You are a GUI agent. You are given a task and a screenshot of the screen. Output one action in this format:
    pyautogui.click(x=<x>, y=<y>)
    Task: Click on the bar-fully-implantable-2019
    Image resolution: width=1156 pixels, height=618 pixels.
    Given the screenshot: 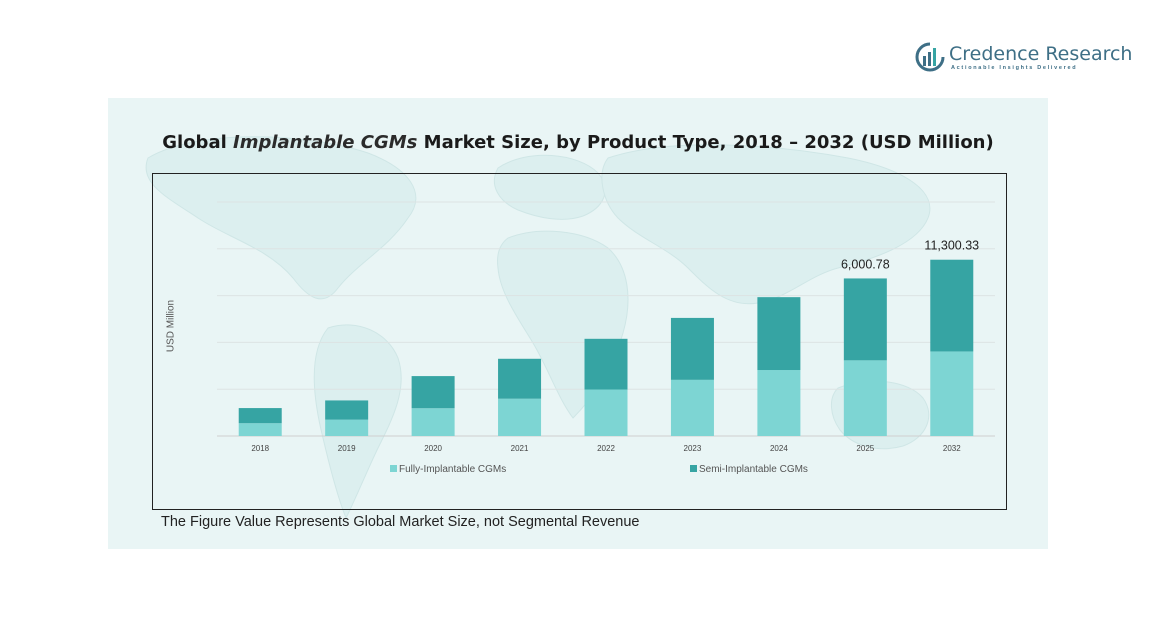 What is the action you would take?
    pyautogui.click(x=347, y=427)
    